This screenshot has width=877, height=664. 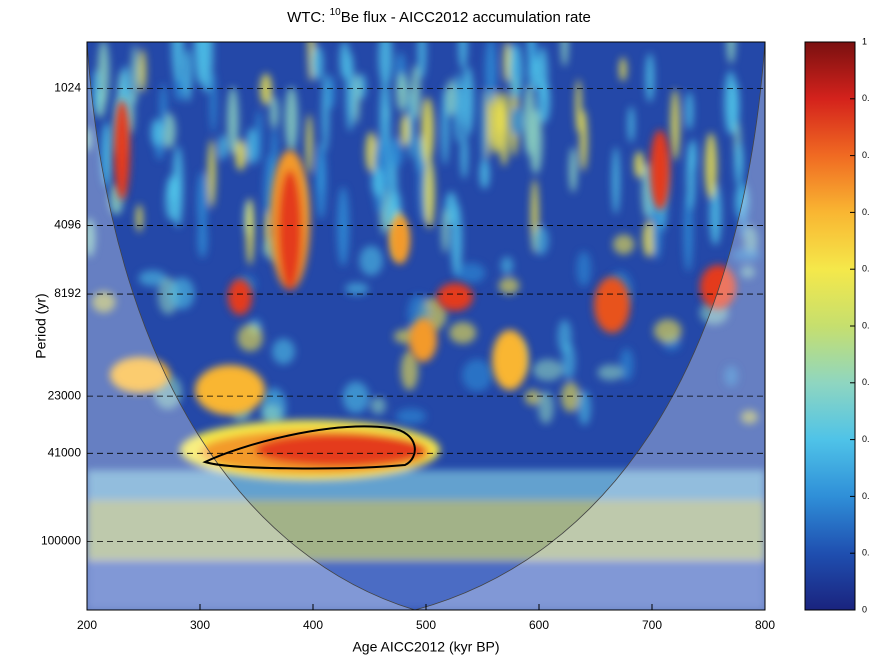 I want to click on x-tick-label: 500, so click(x=426, y=625).